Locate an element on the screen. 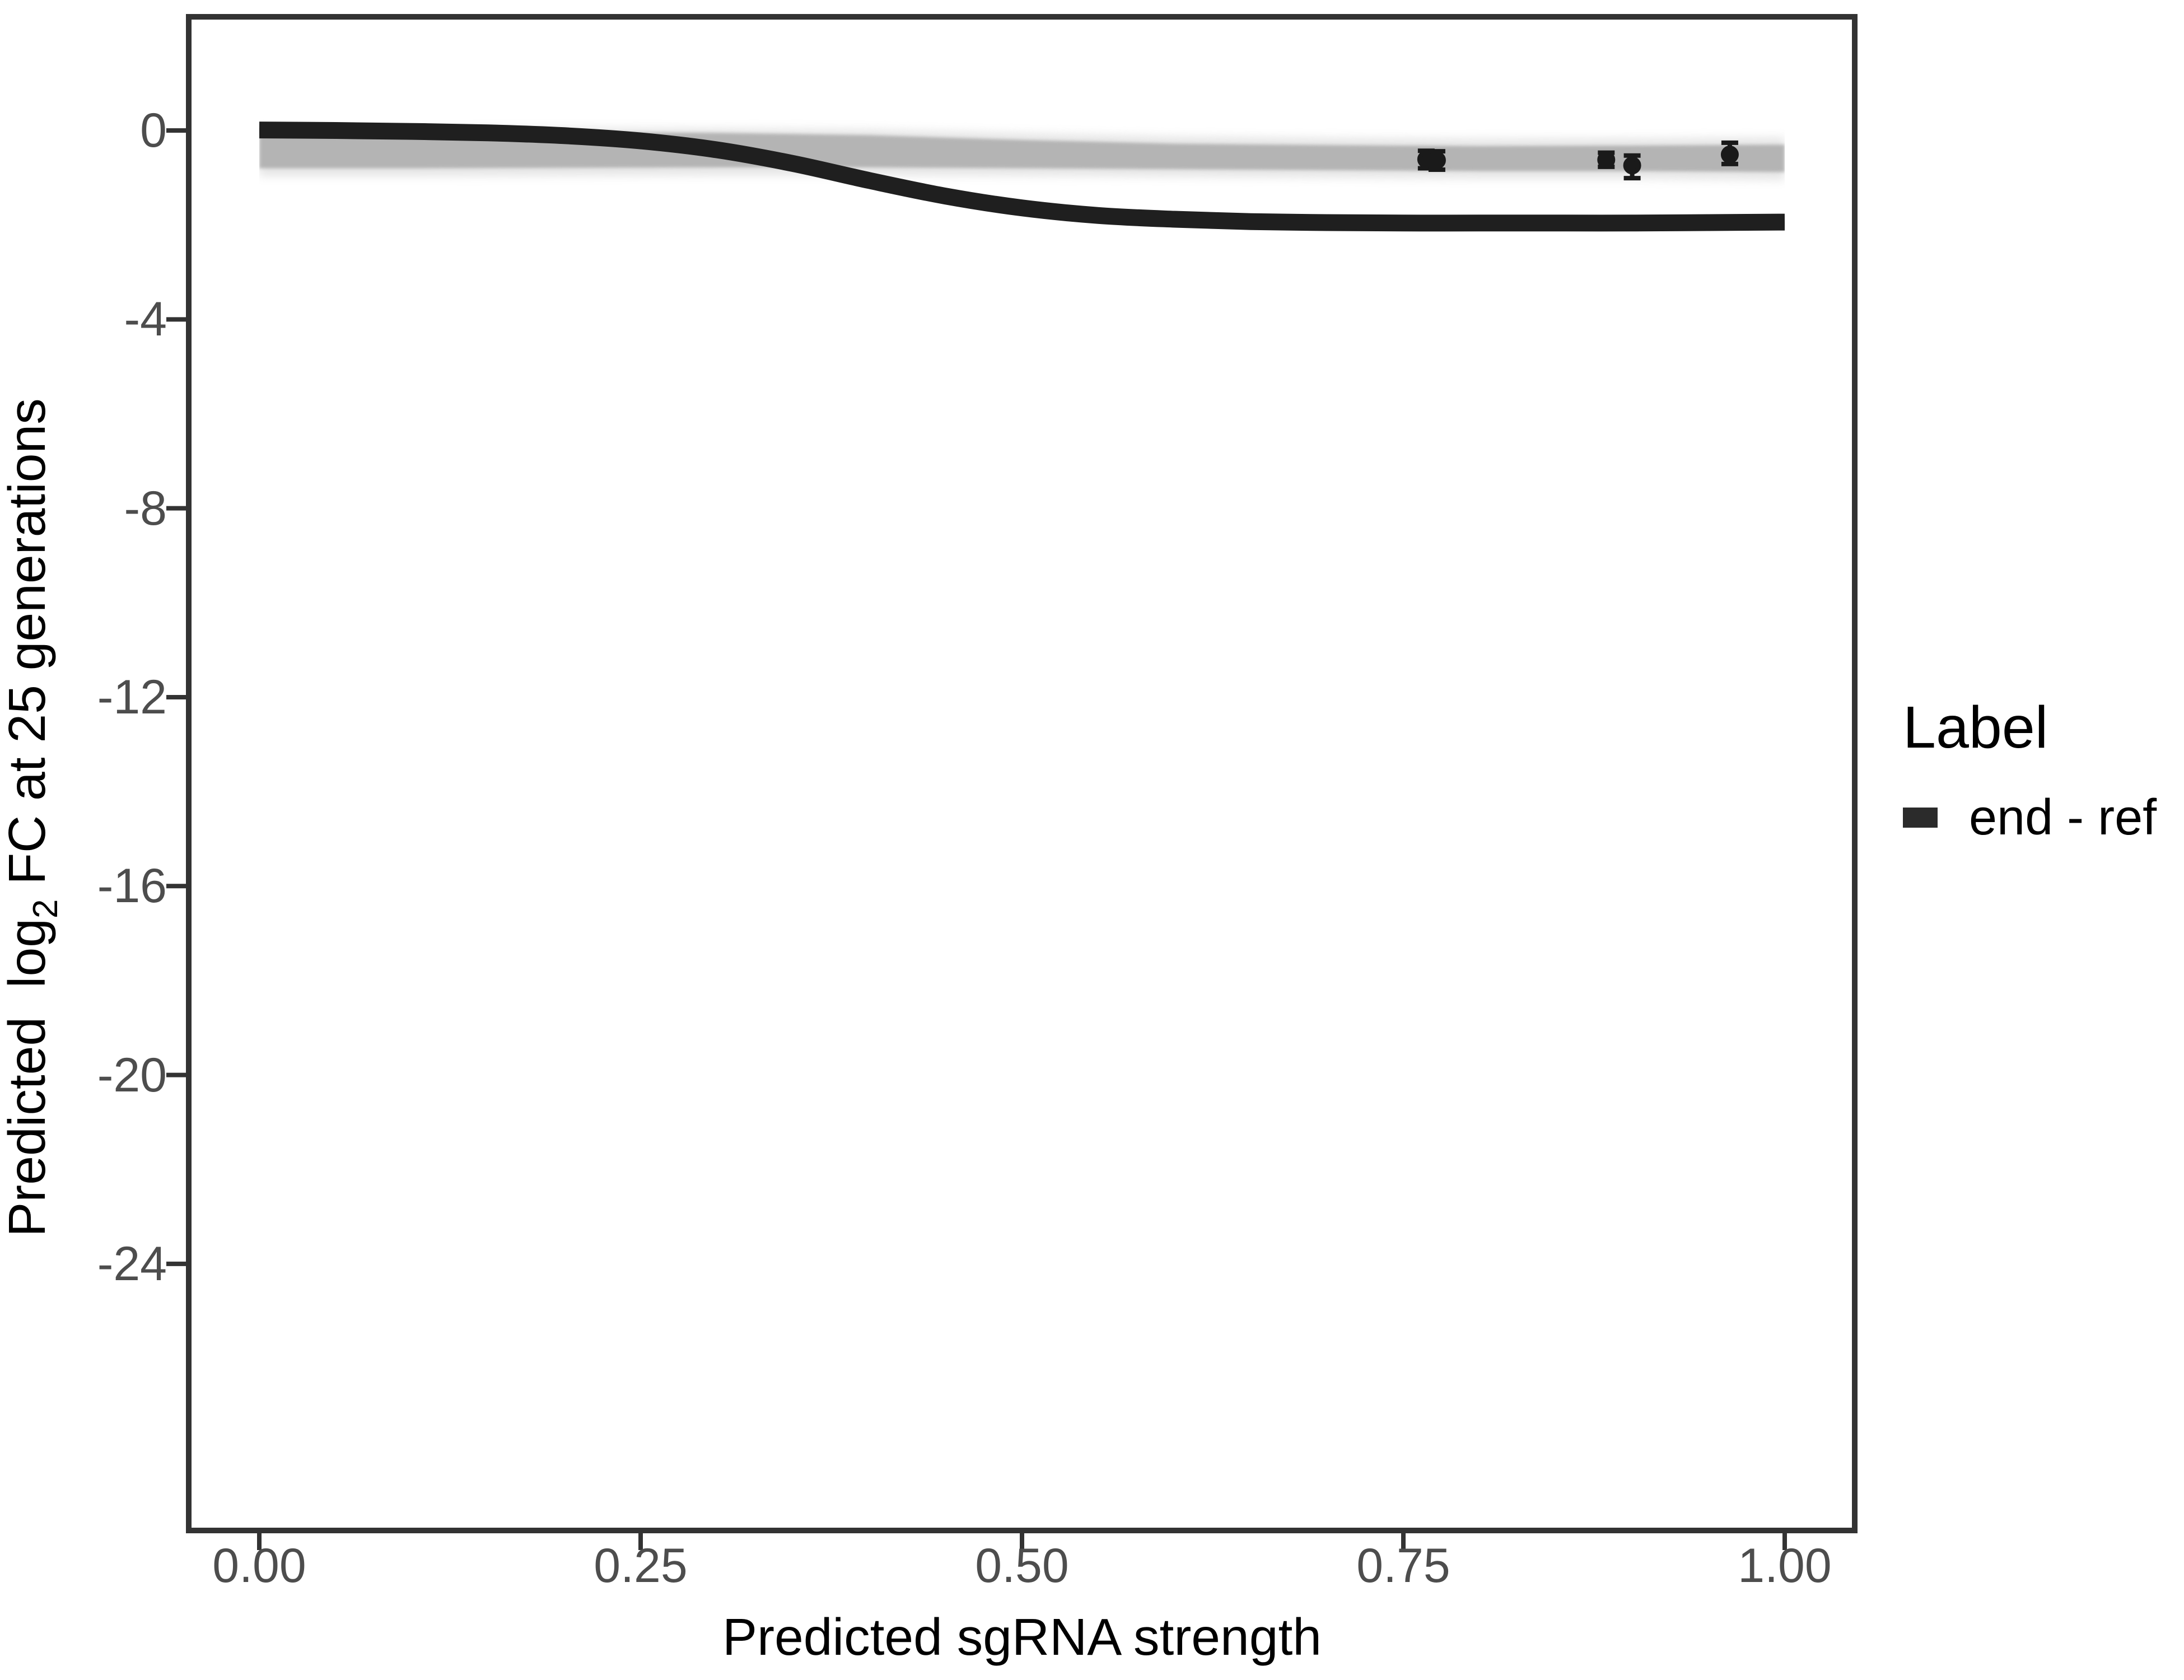 The height and width of the screenshot is (1680, 2184). x-tick-label: 0.00 is located at coordinates (259, 1566).